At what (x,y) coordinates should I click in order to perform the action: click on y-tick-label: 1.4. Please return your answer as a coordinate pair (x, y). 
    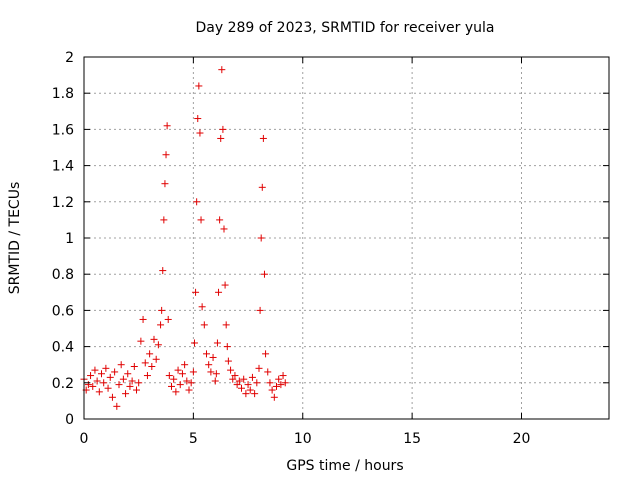
    Looking at the image, I should click on (63, 167).